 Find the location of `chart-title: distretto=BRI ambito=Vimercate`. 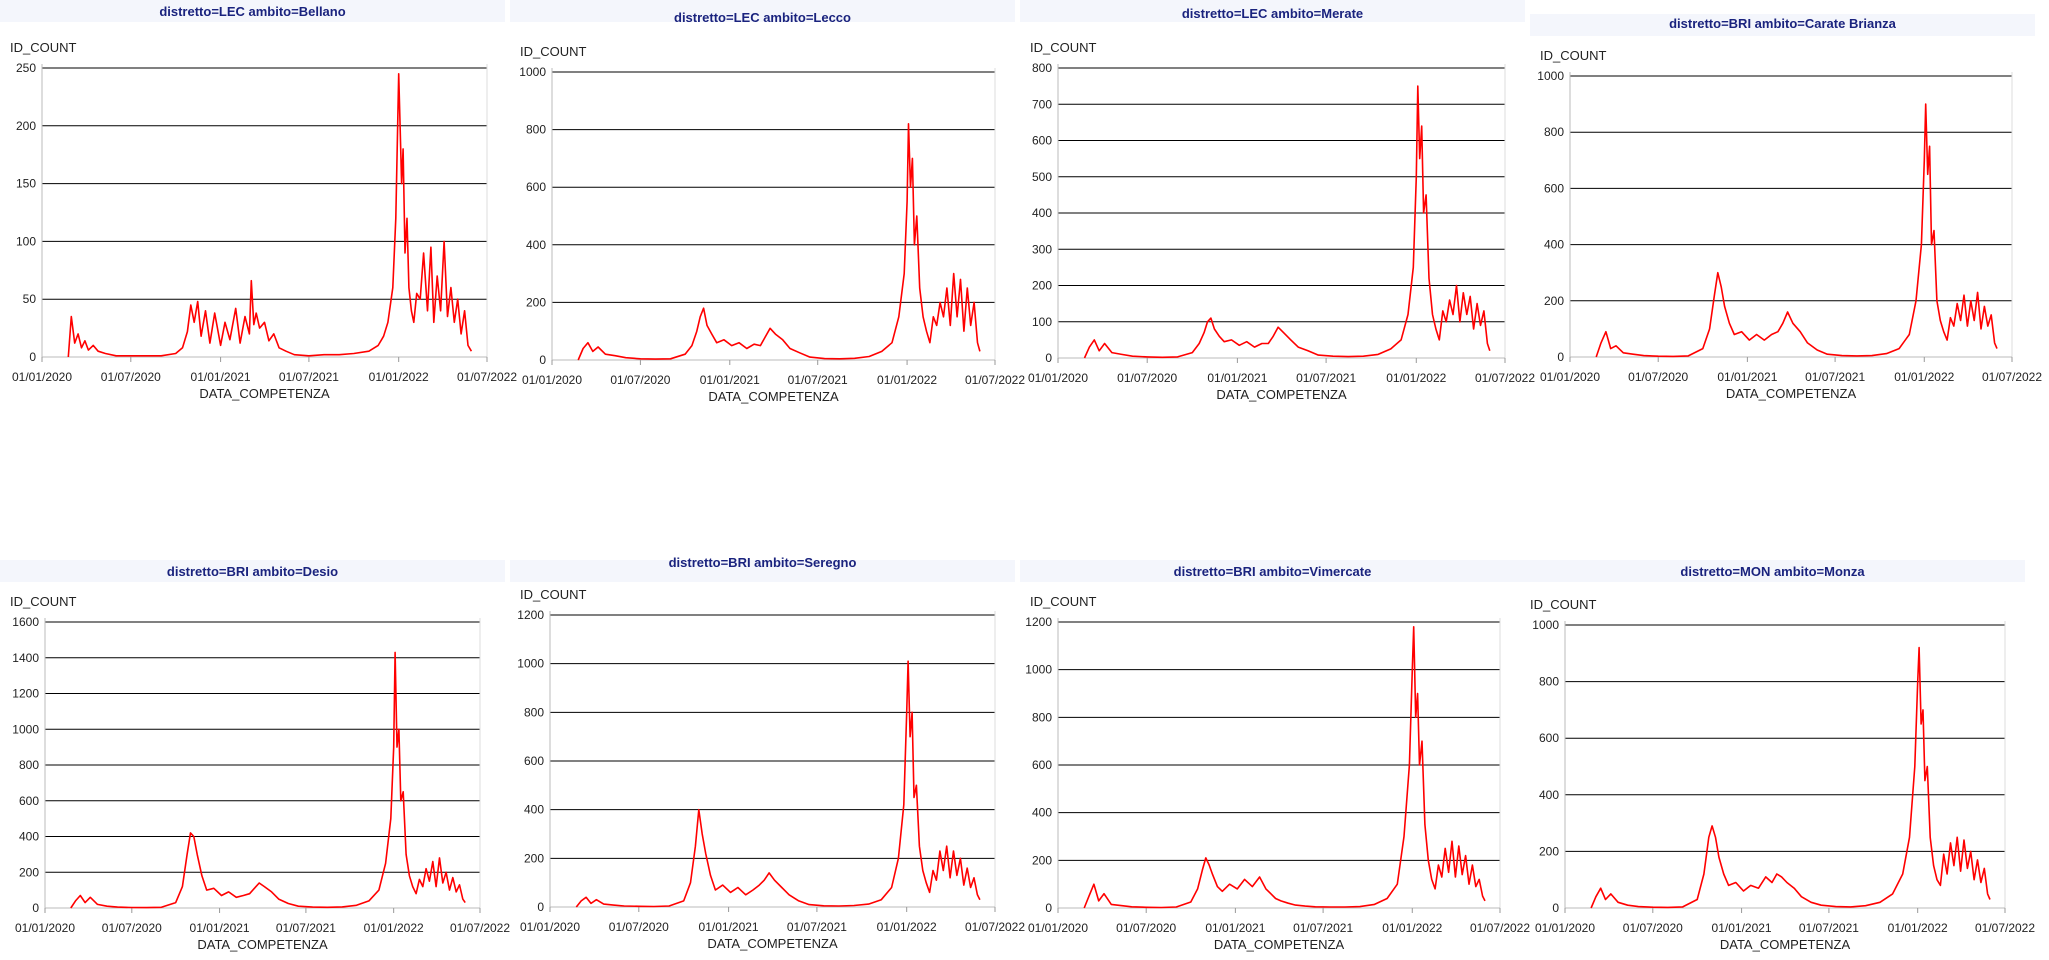

chart-title: distretto=BRI ambito=Vimercate is located at coordinates (1272, 571).